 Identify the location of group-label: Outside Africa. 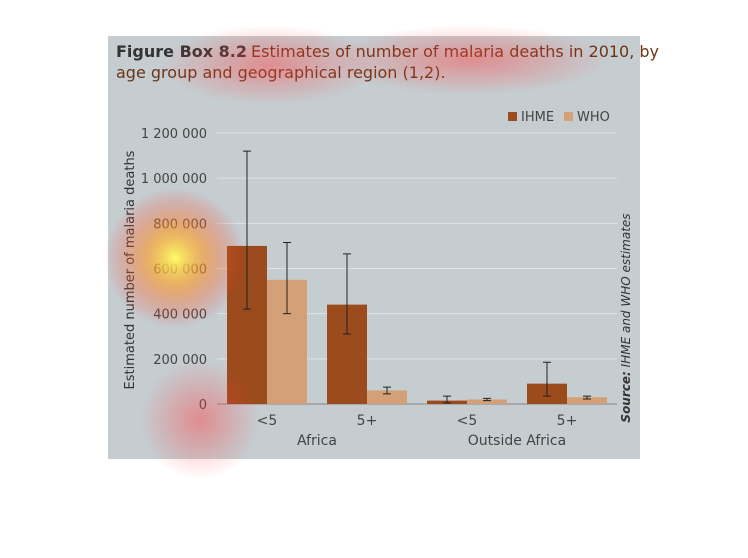
(517, 441).